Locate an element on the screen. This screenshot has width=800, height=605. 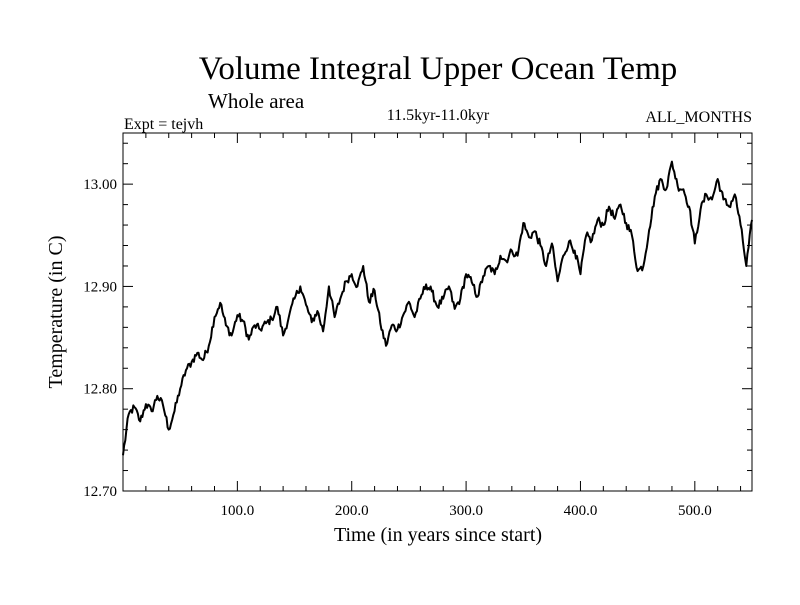
chart-subtitle: Whole area is located at coordinates (256, 101).